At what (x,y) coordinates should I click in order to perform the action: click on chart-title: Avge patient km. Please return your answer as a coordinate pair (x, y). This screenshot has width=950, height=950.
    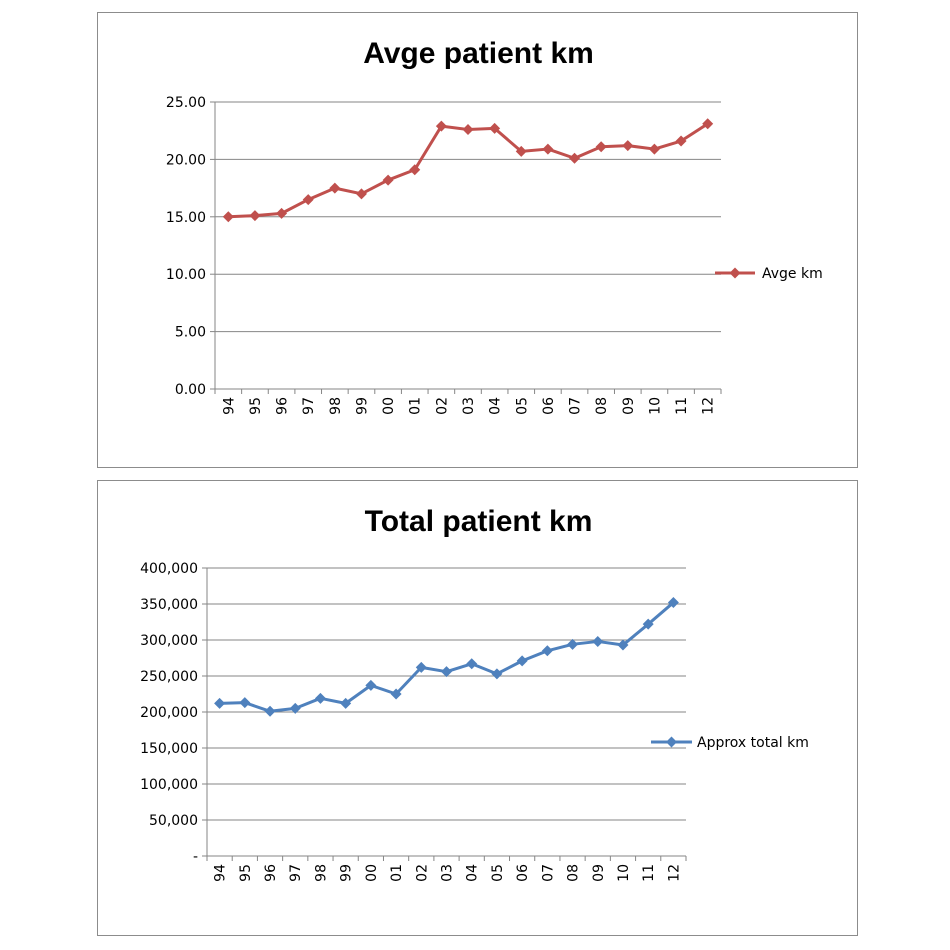
    Looking at the image, I should click on (478, 53).